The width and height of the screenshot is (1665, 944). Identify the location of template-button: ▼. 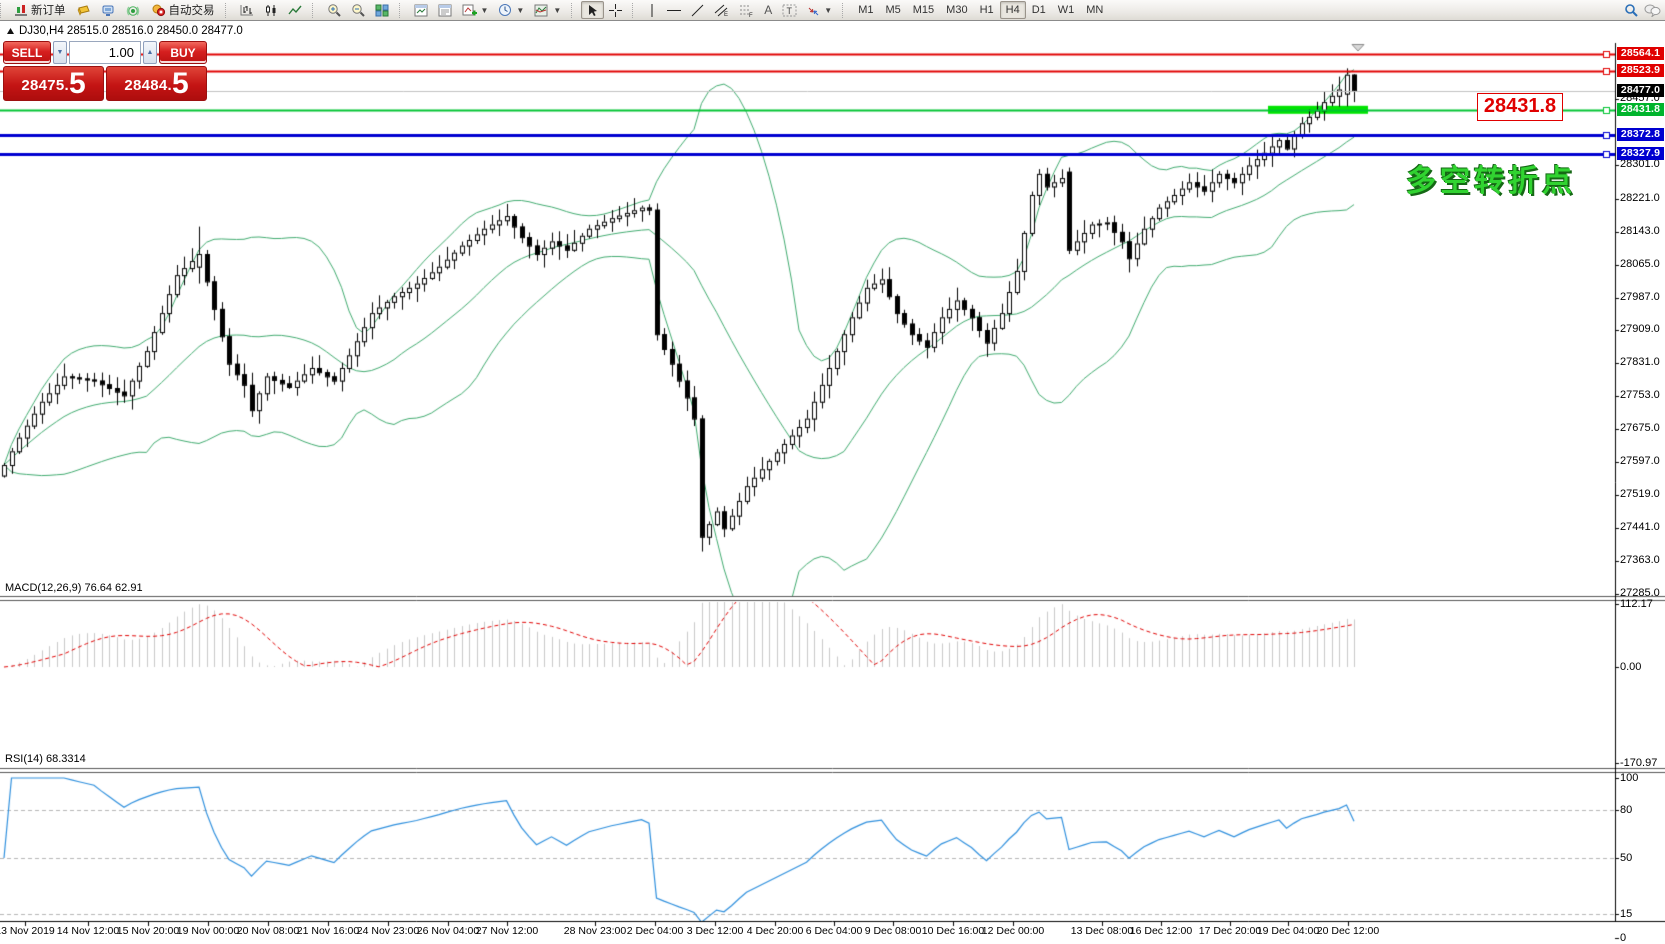
(547, 10).